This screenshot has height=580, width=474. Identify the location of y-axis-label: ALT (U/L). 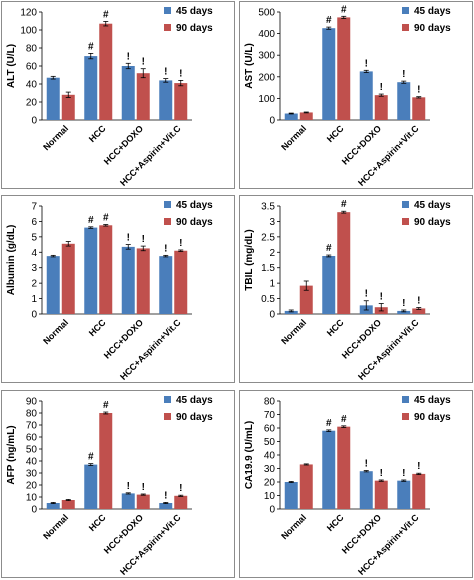
(11, 66).